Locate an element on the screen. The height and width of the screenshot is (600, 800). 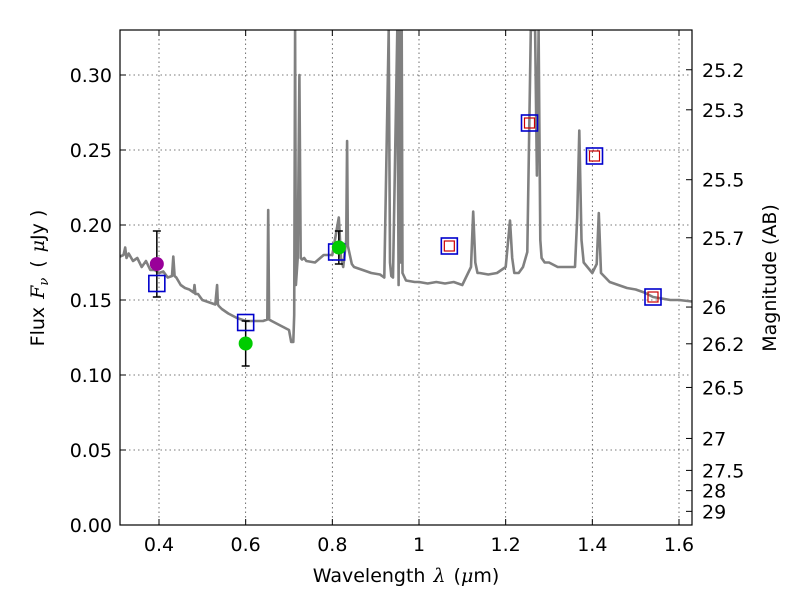
y-tick-label: 0.20 is located at coordinates (91, 226).